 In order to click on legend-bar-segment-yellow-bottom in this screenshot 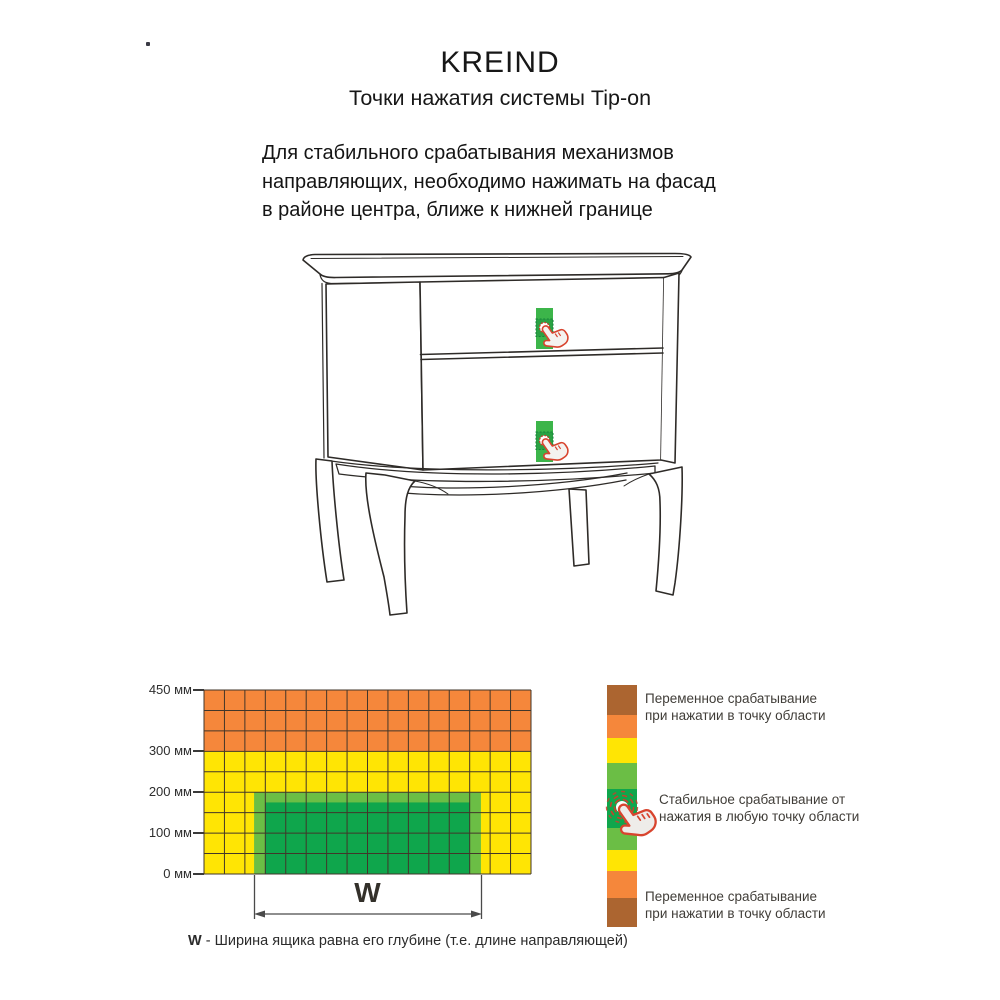, I will do `click(622, 860)`.